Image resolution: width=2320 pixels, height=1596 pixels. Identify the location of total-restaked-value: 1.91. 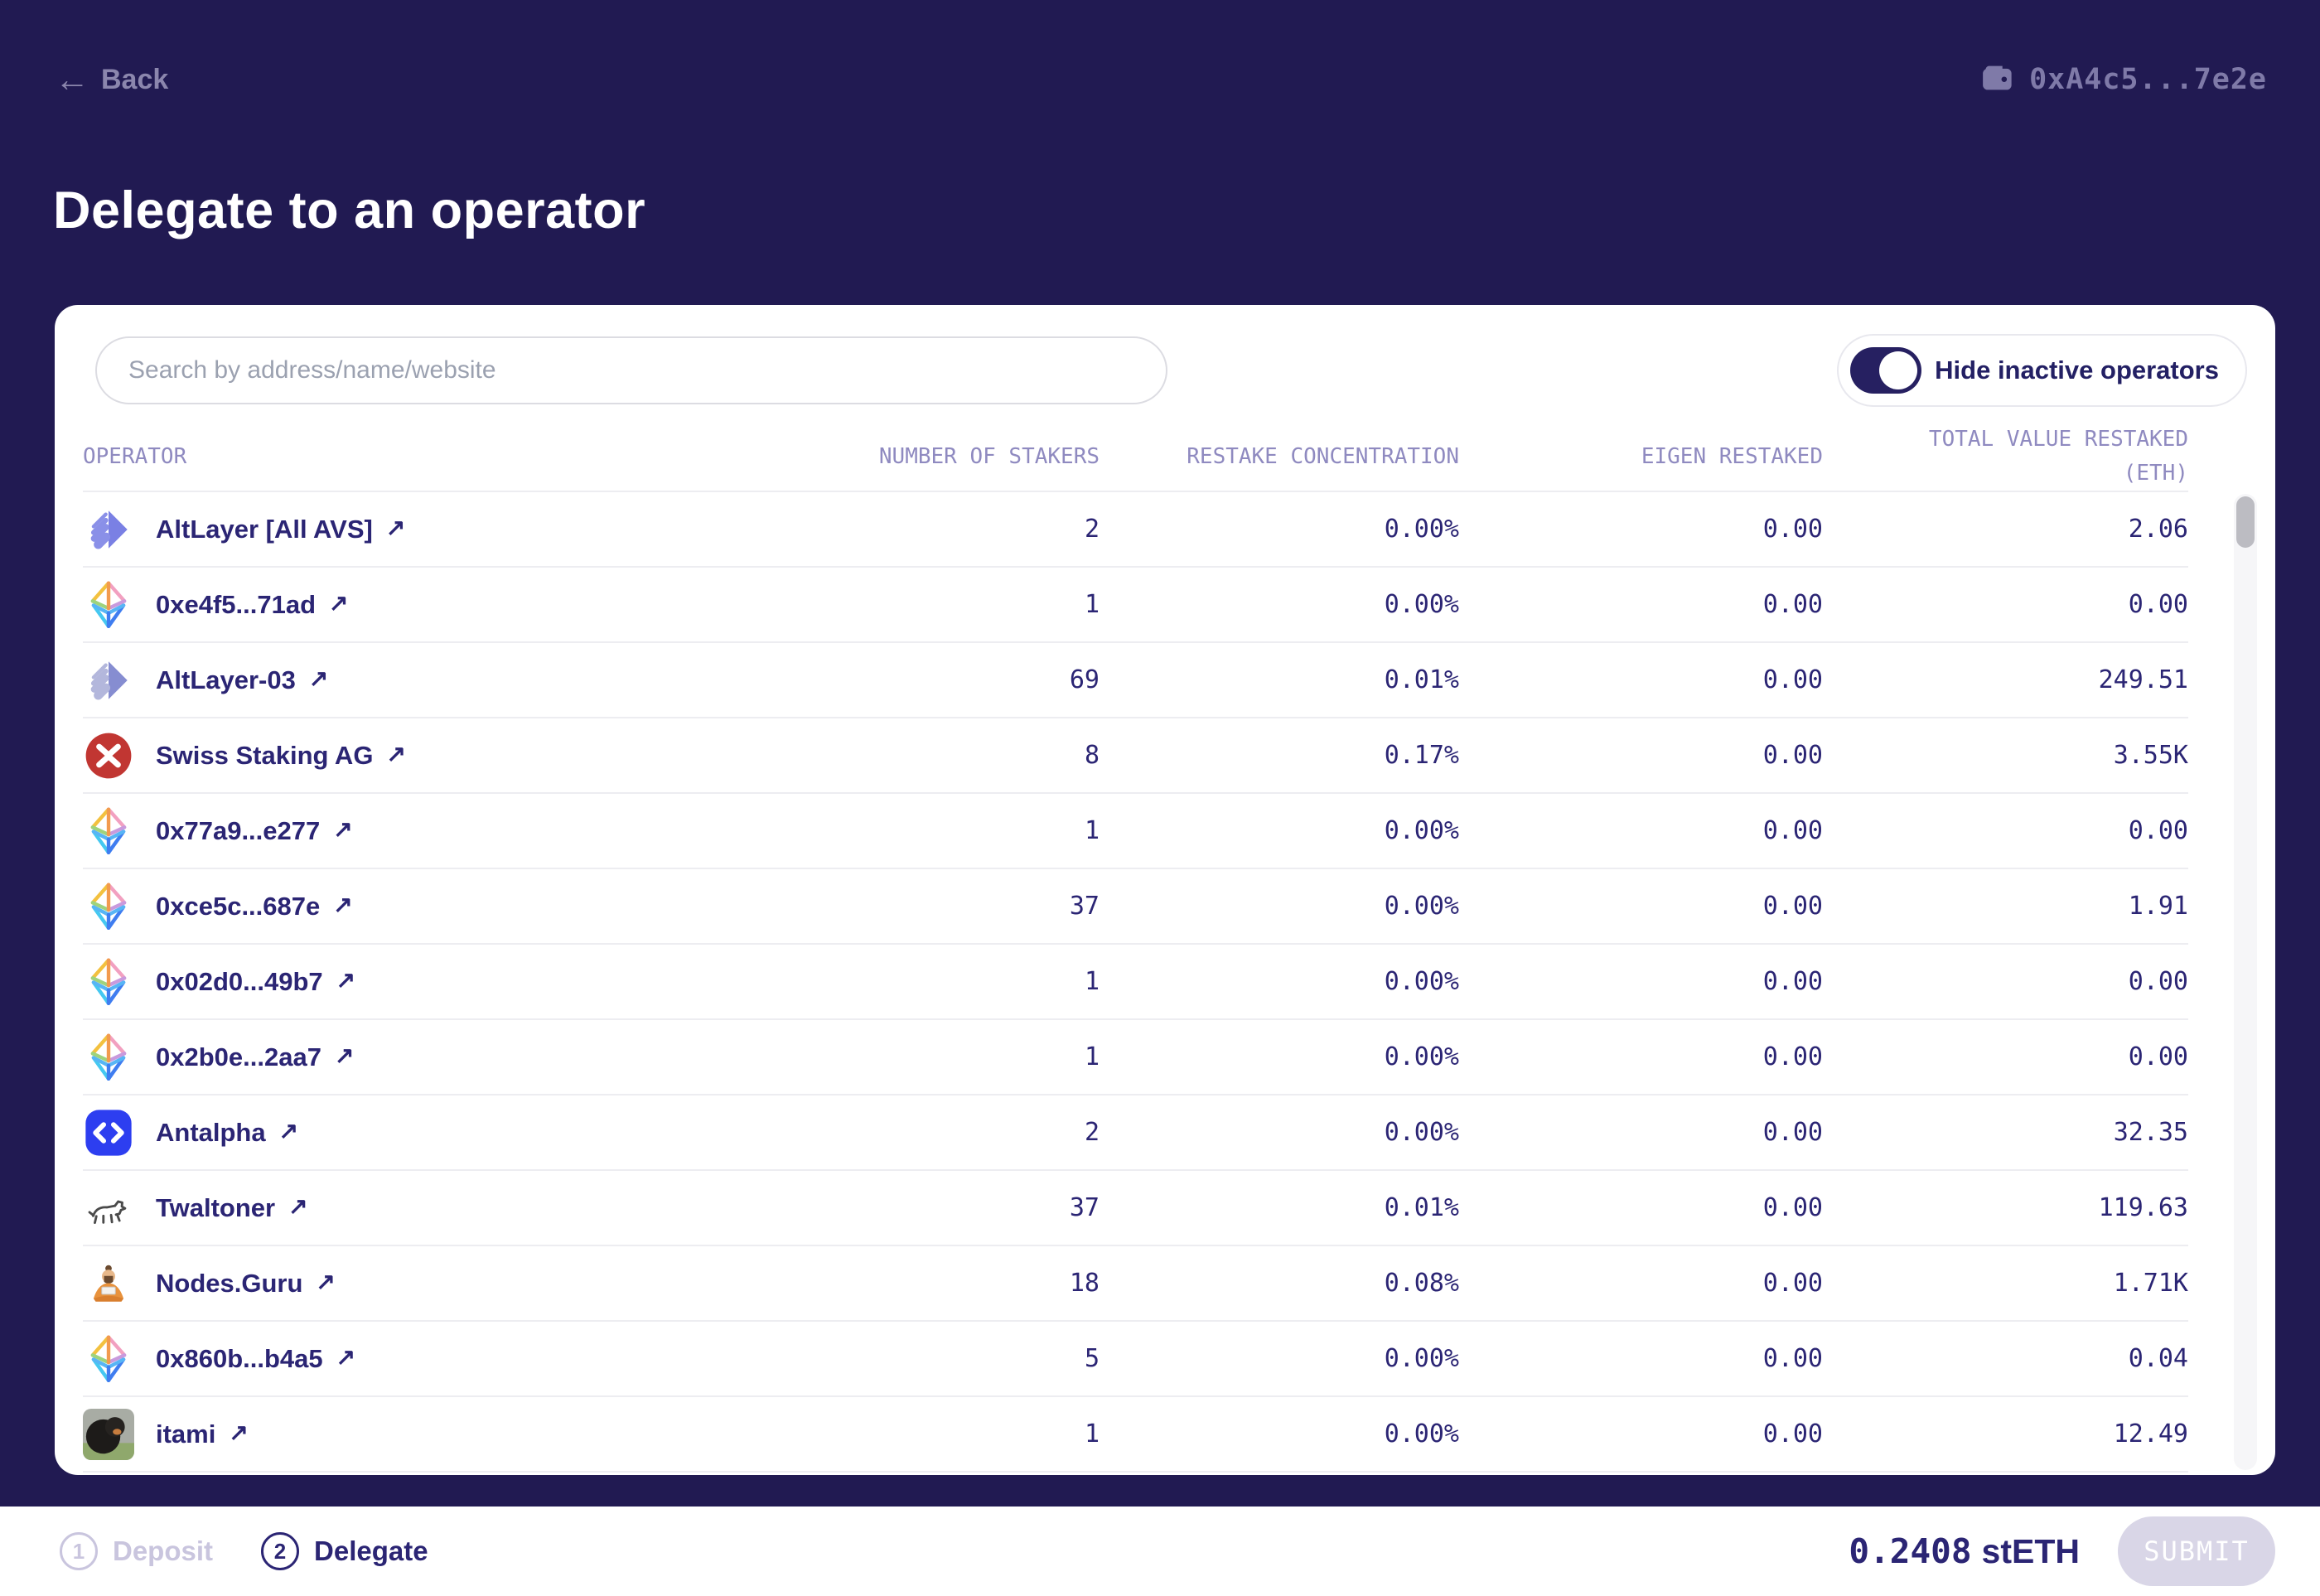
(2158, 906).